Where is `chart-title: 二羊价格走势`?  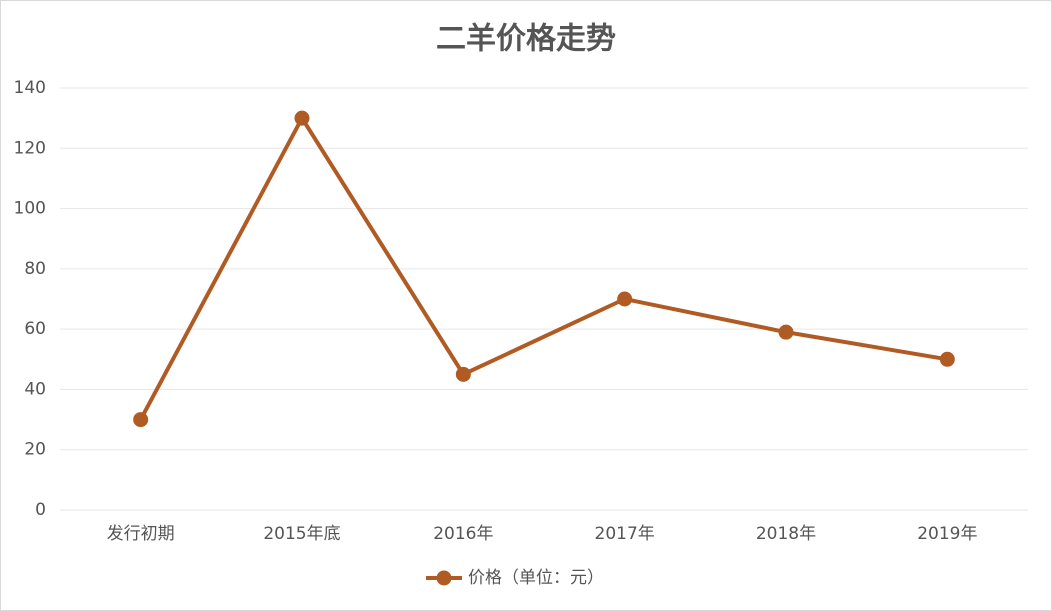
chart-title: 二羊价格走势 is located at coordinates (526, 39).